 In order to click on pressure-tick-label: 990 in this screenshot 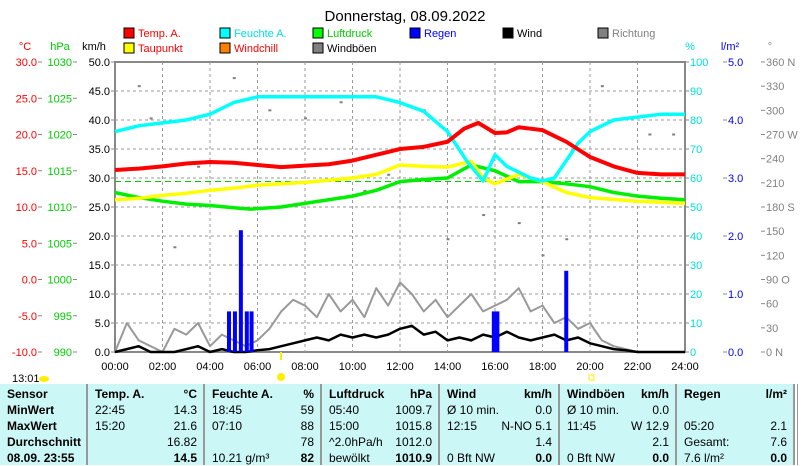, I will do `click(63, 353)`.